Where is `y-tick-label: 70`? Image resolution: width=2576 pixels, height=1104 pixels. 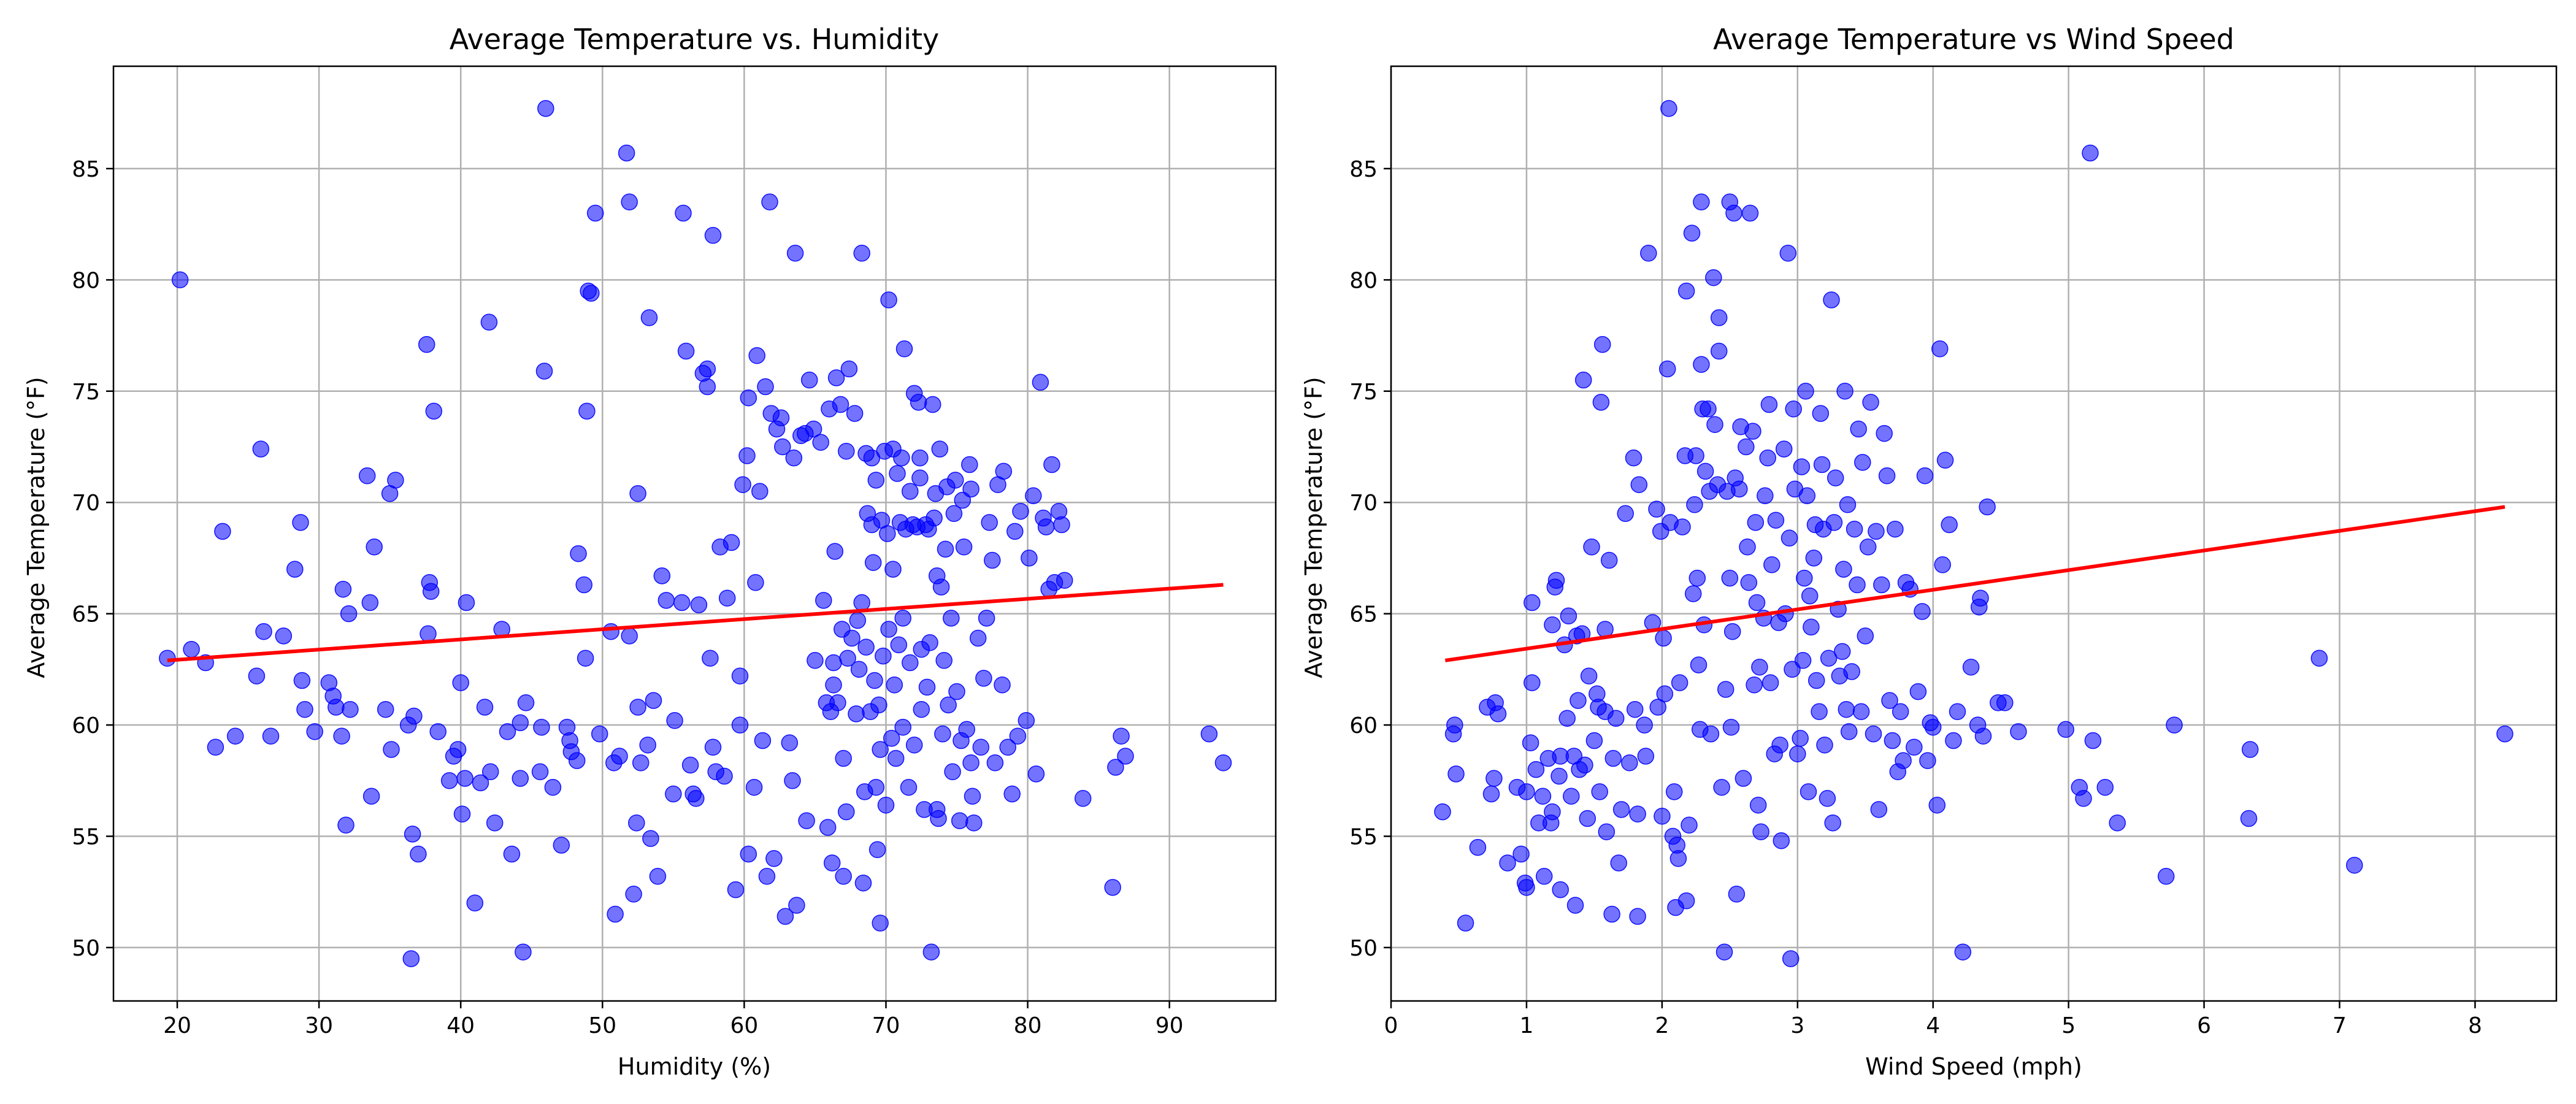
y-tick-label: 70 is located at coordinates (86, 503).